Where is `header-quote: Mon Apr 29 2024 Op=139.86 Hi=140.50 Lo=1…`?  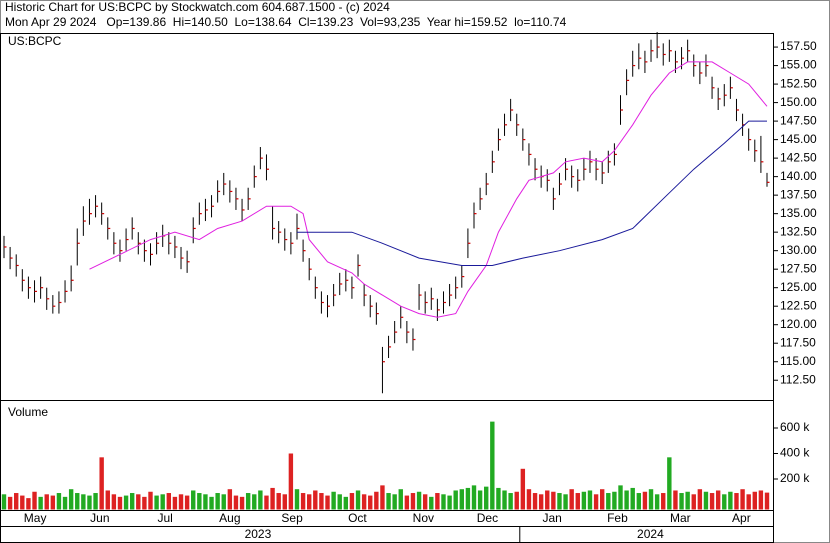 header-quote: Mon Apr 29 2024 Op=139.86 Hi=140.50 Lo=1… is located at coordinates (286, 22).